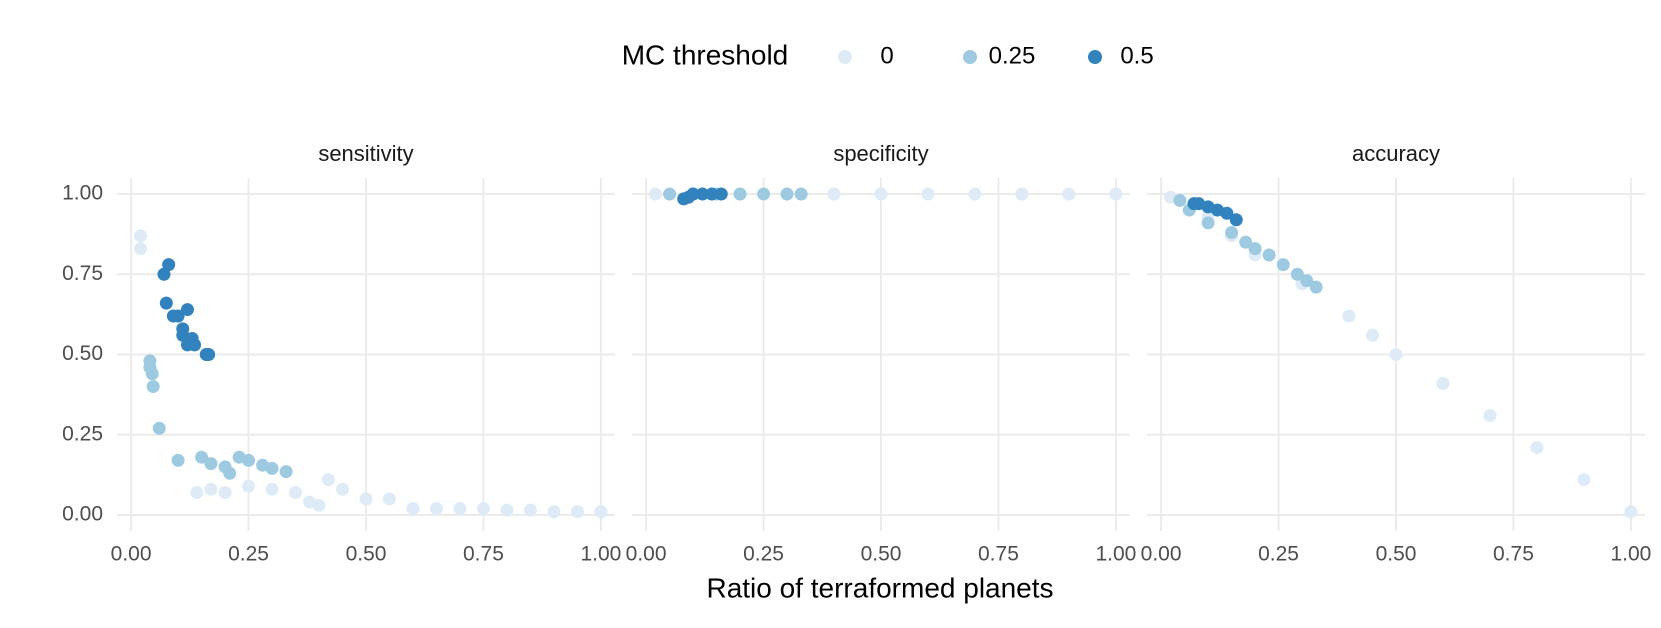 The image size is (1661, 628). Describe the element at coordinates (82, 353) in the screenshot. I see `y-tick-label: 0.50` at that location.